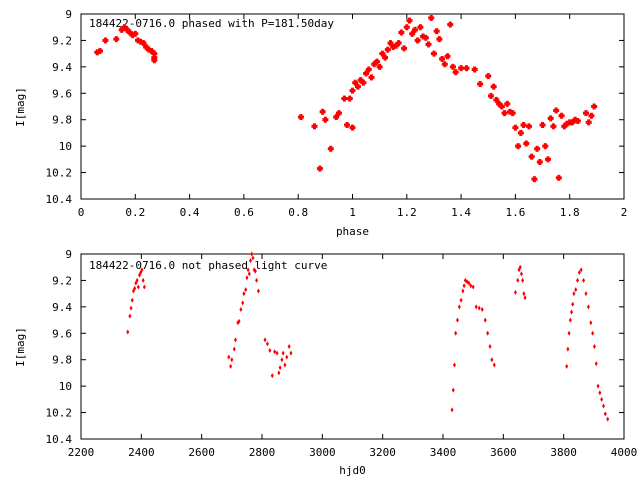  Describe the element at coordinates (208, 265) in the screenshot. I see `chart-title: 184422-0716.0 not phased light curve` at that location.